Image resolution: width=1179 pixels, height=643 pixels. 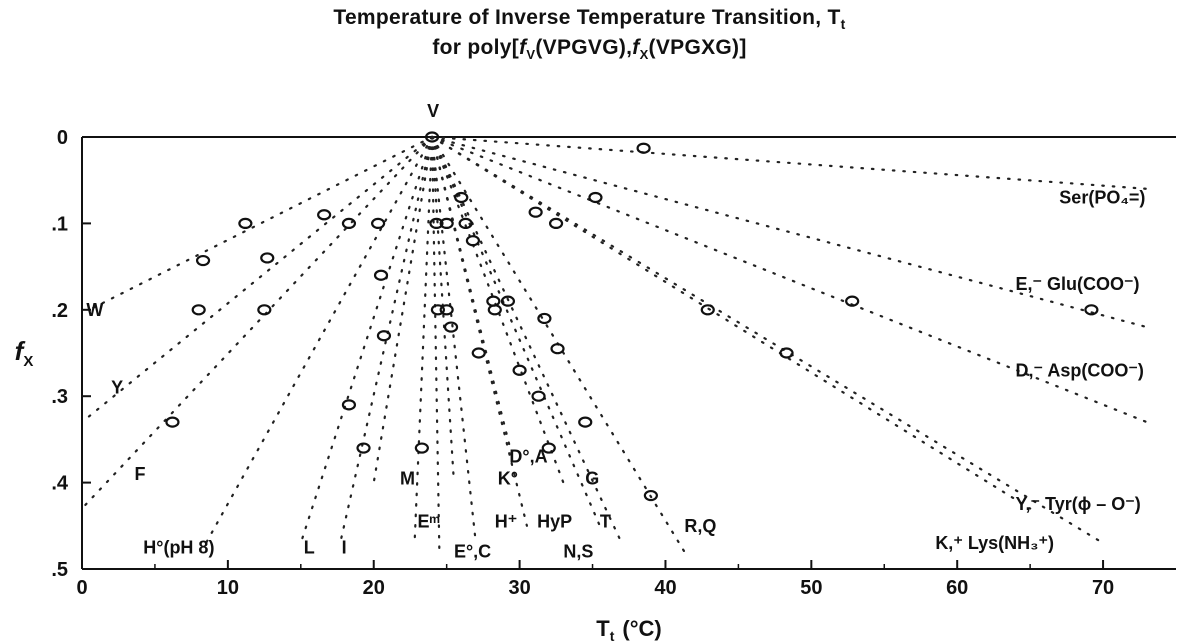 I want to click on series-label: H°(pH 8), so click(x=178, y=547).